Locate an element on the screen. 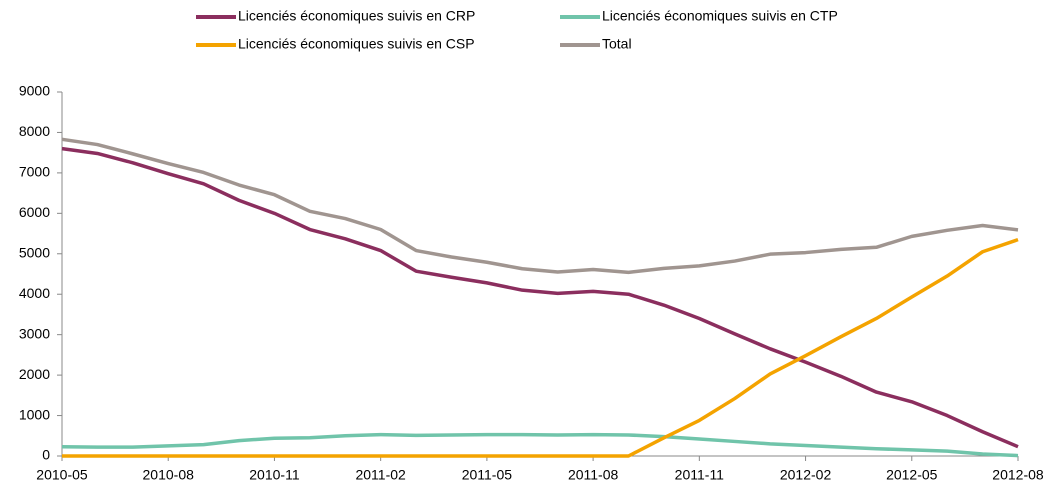 This screenshot has width=1054, height=495. y-tick-label: 5000 is located at coordinates (34, 252).